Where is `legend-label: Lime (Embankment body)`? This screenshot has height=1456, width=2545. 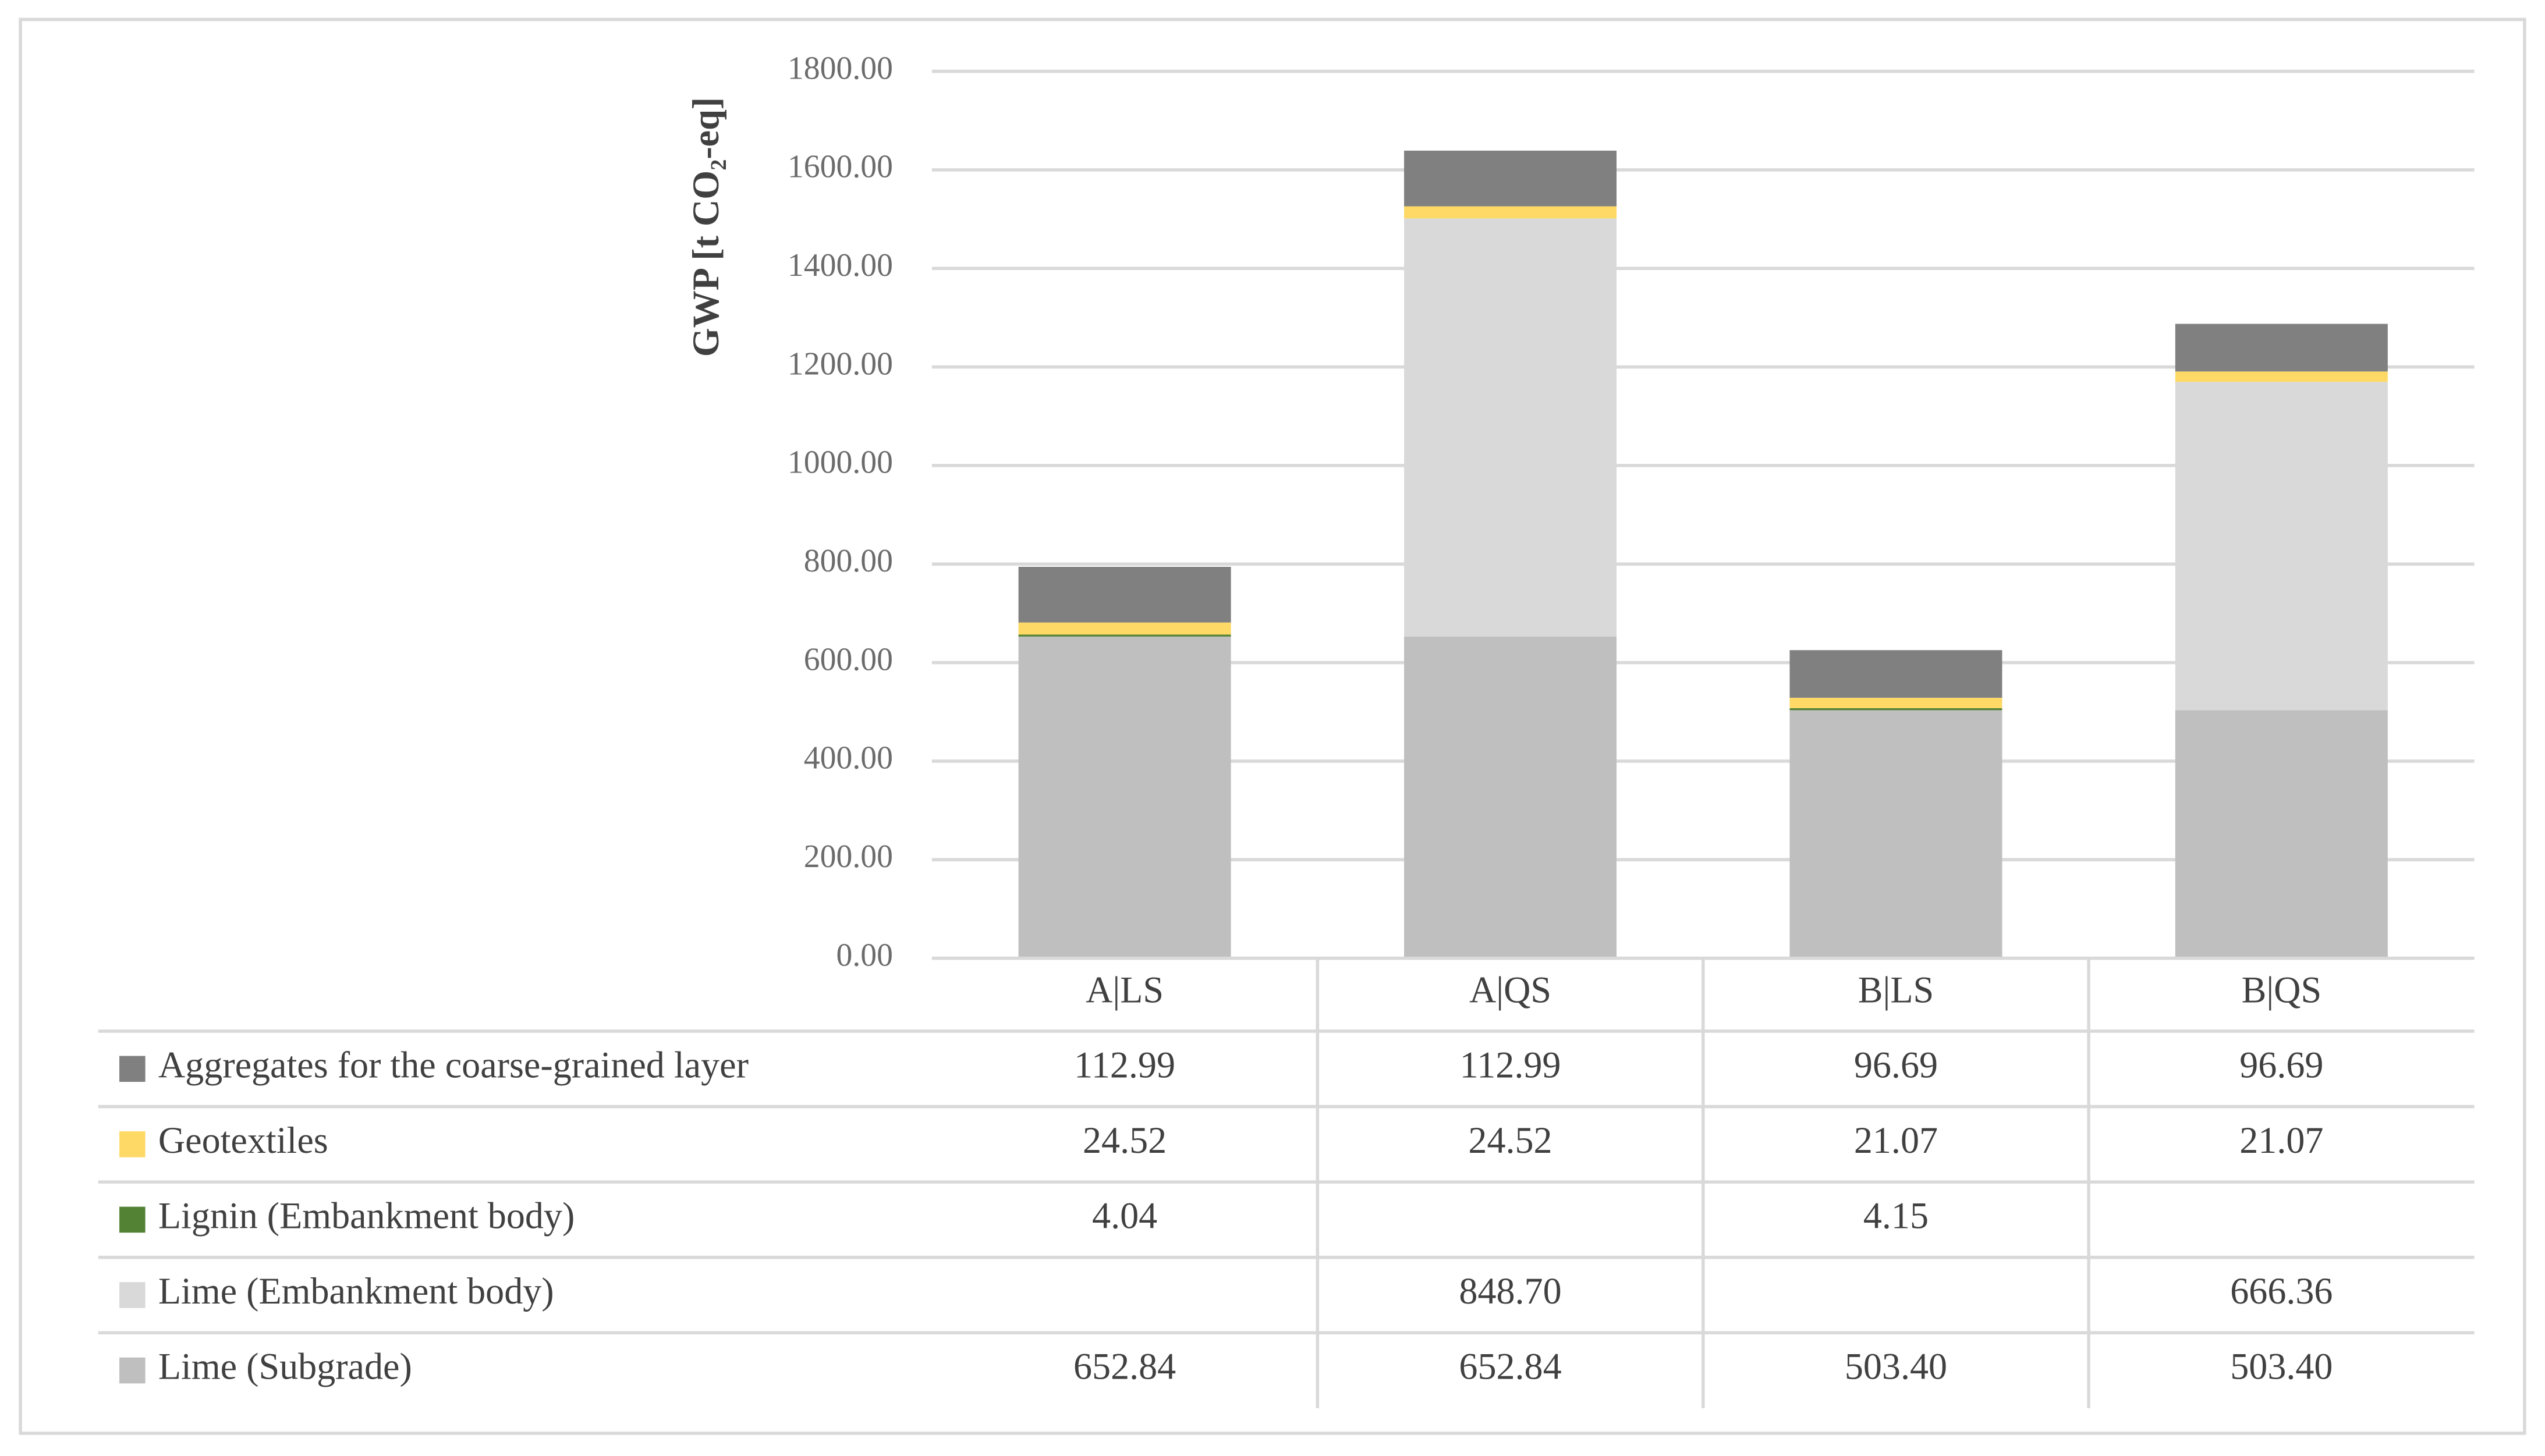 legend-label: Lime (Embankment body) is located at coordinates (356, 1291).